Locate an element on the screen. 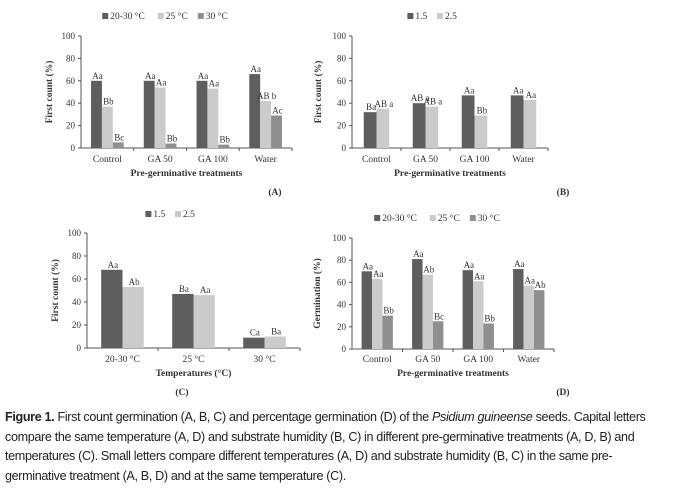 This screenshot has width=676, height=492. caption-species: Psidium guineense is located at coordinates (482, 417).